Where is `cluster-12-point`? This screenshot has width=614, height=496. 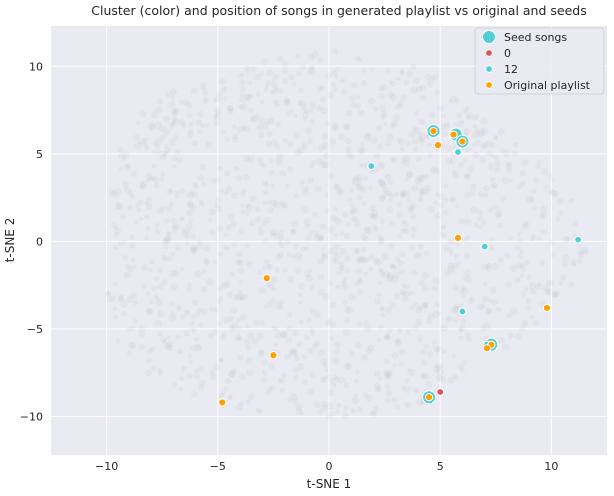 cluster-12-point is located at coordinates (462, 311).